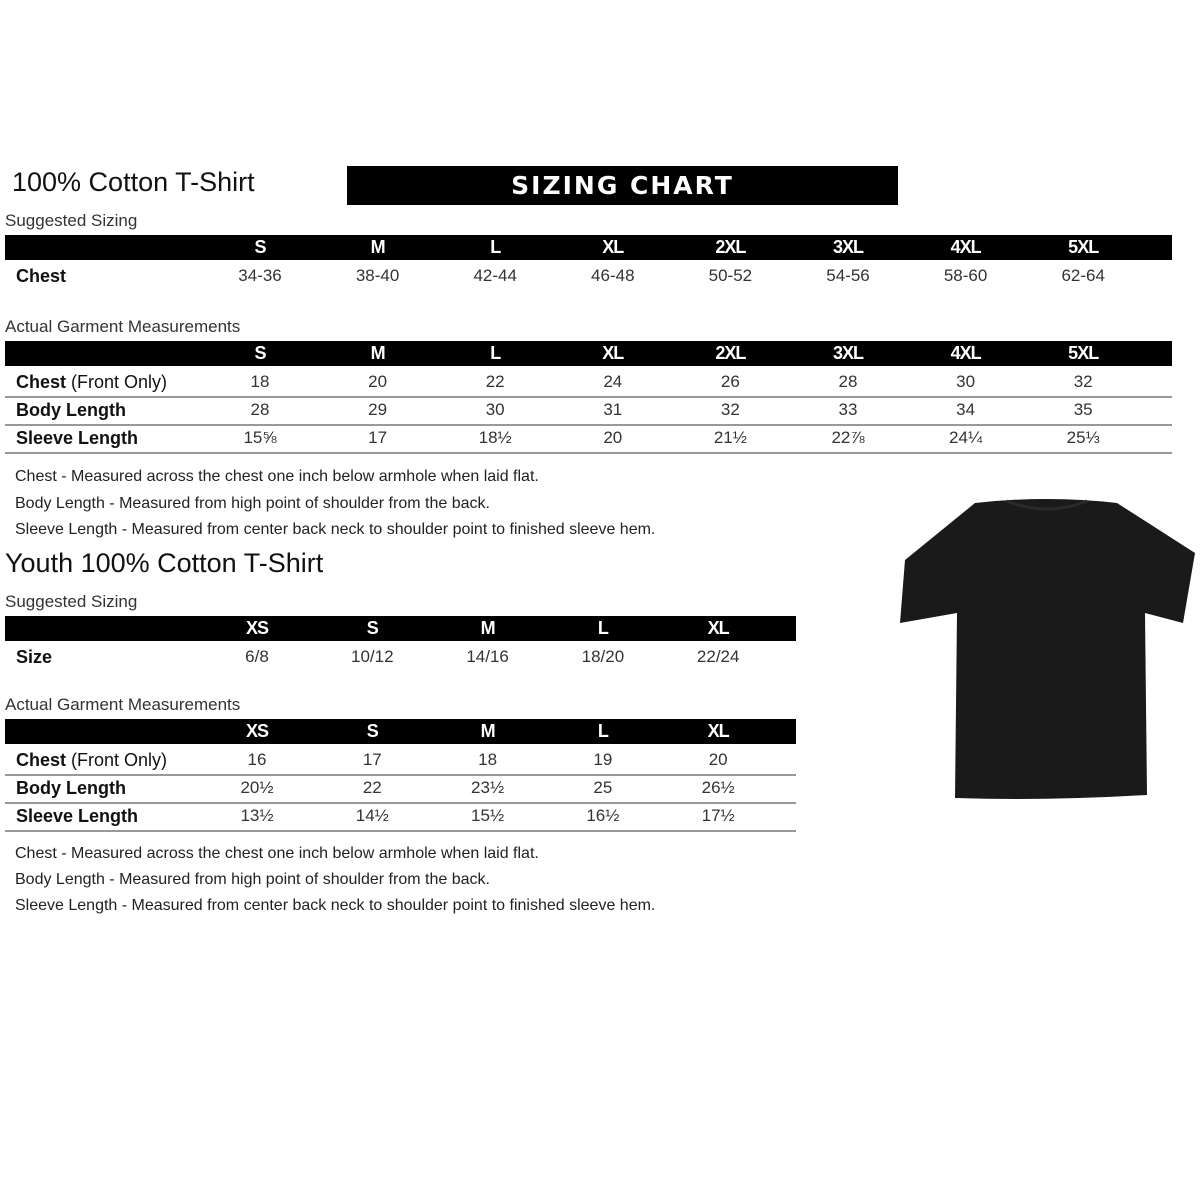 This screenshot has height=1200, width=1200. Describe the element at coordinates (730, 381) in the screenshot. I see `table-cell: 26` at that location.